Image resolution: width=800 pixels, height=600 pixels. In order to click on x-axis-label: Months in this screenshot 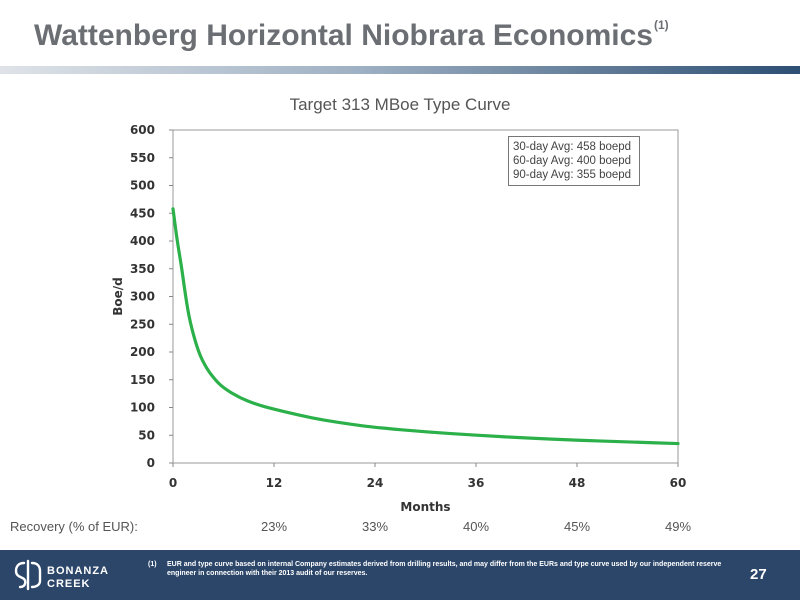, I will do `click(425, 507)`.